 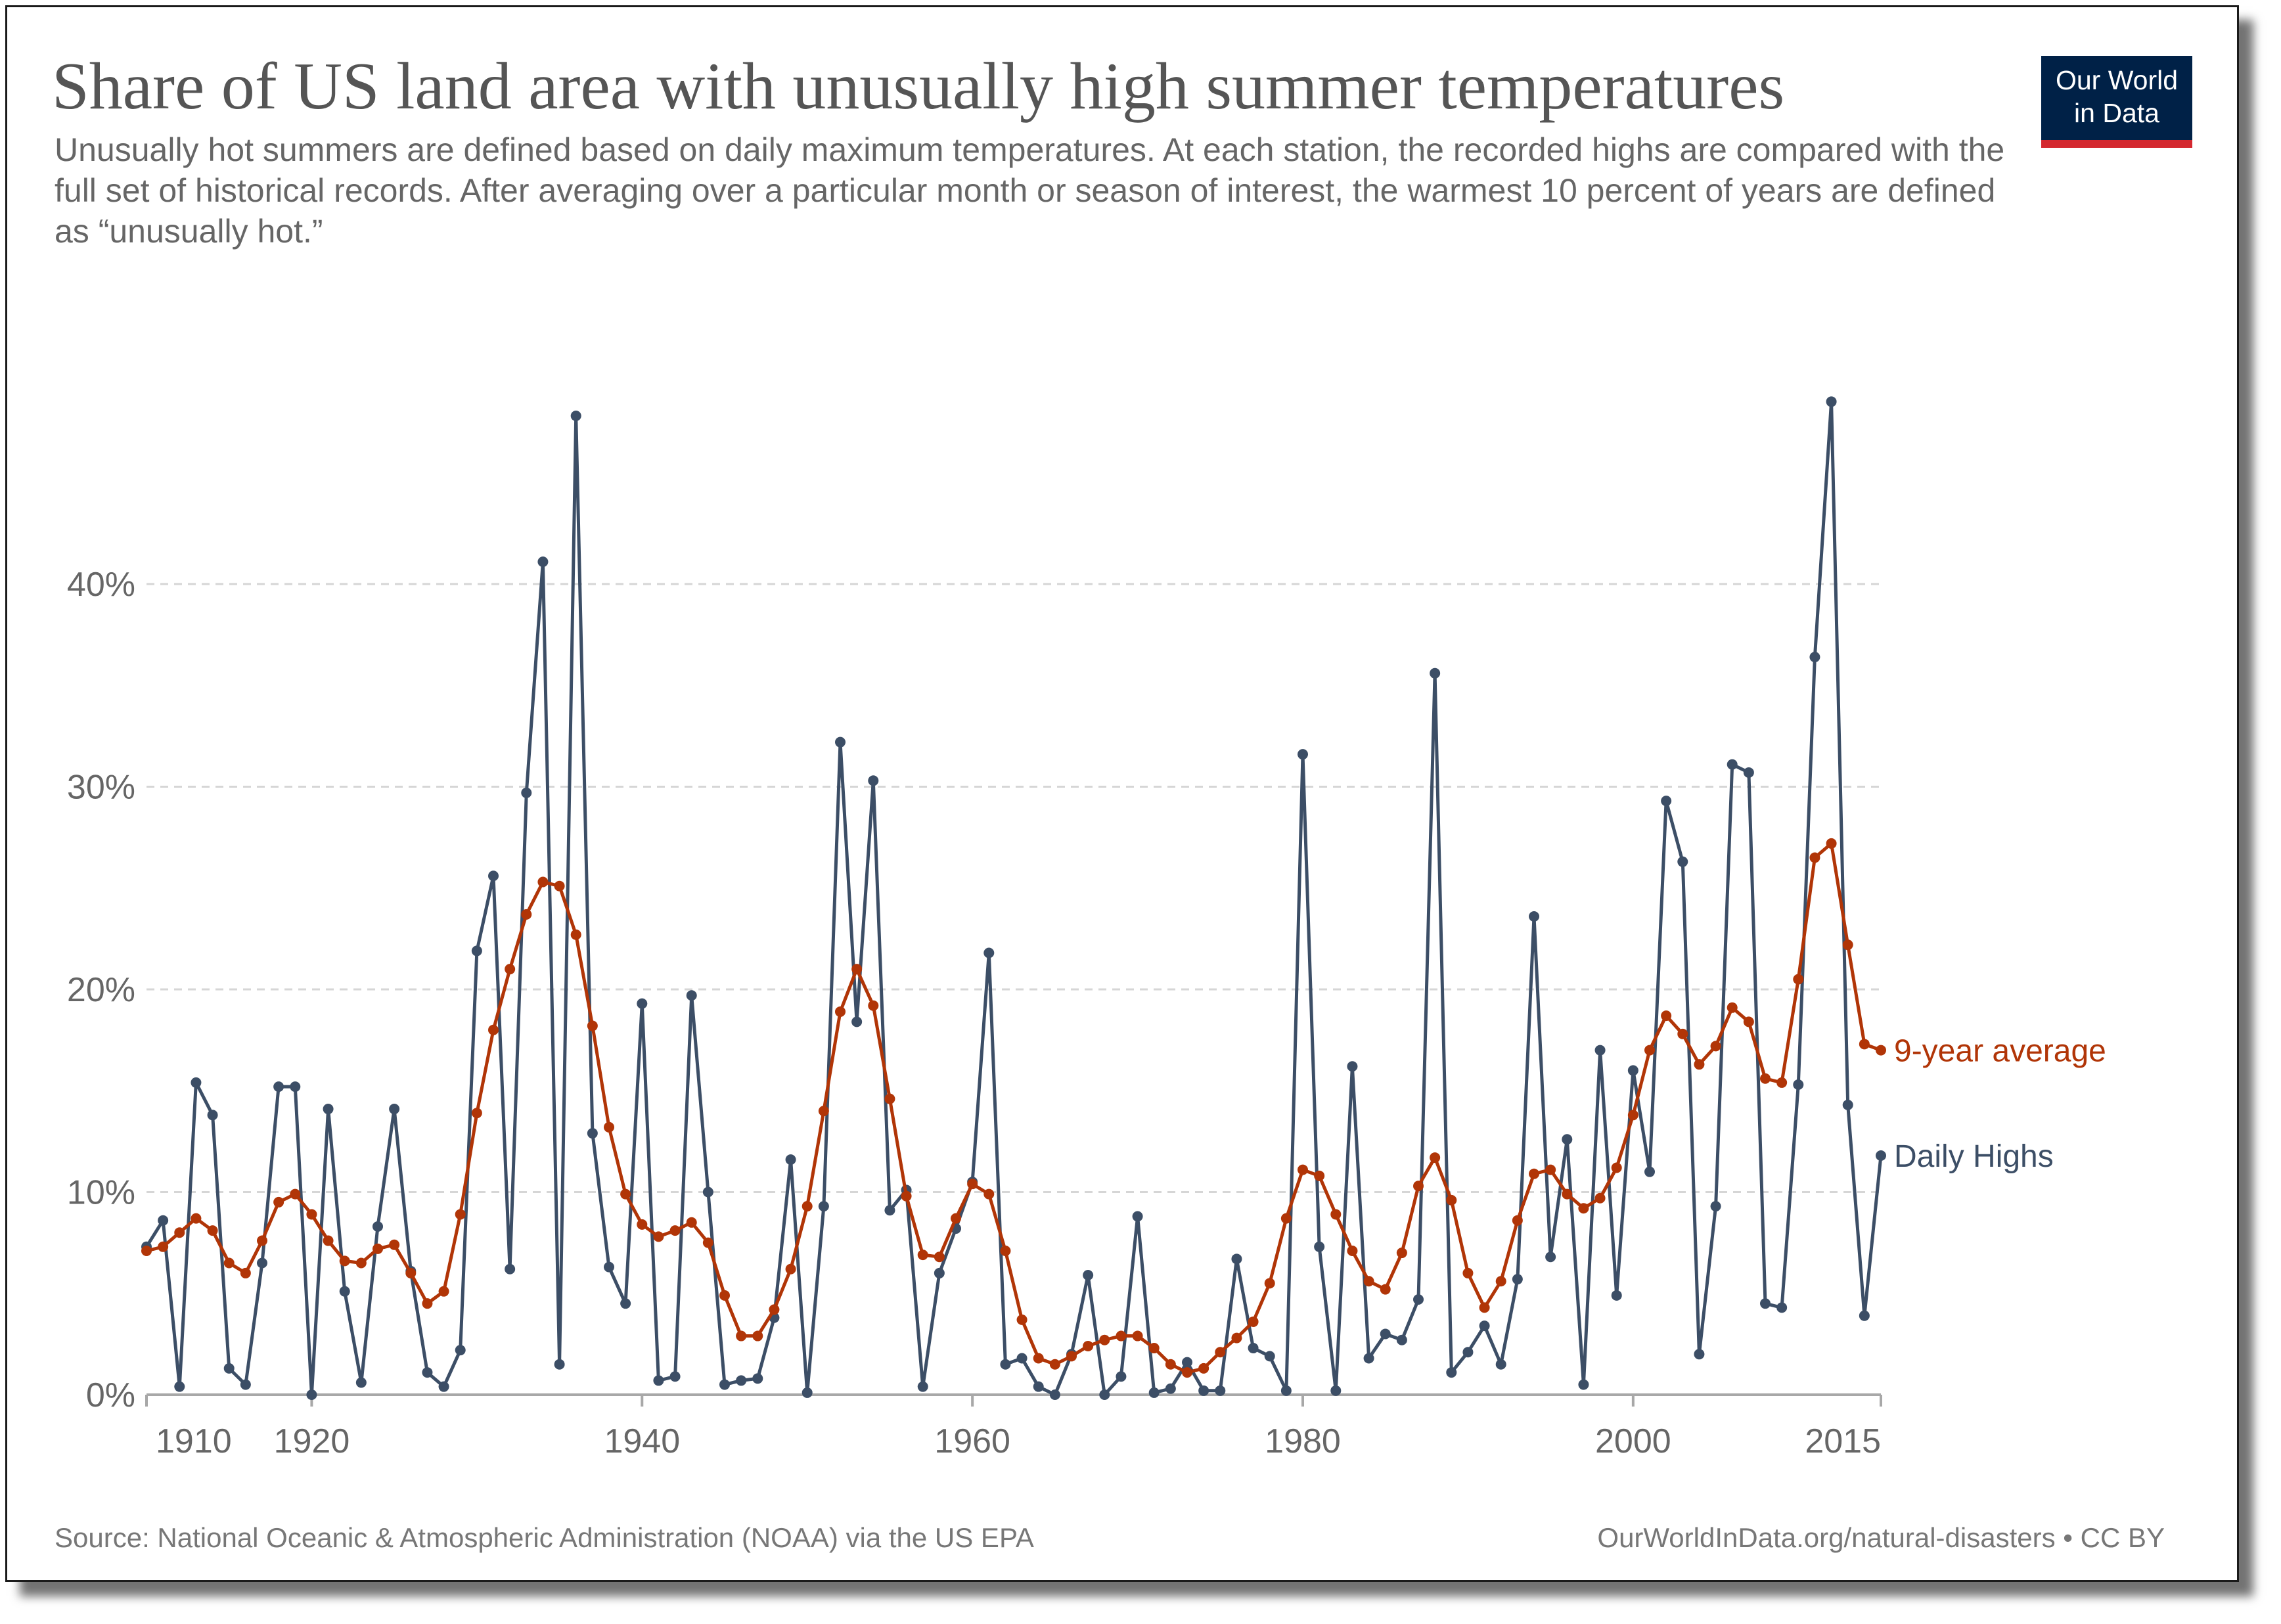 What do you see at coordinates (101, 990) in the screenshot?
I see `y-tick-label: 20%` at bounding box center [101, 990].